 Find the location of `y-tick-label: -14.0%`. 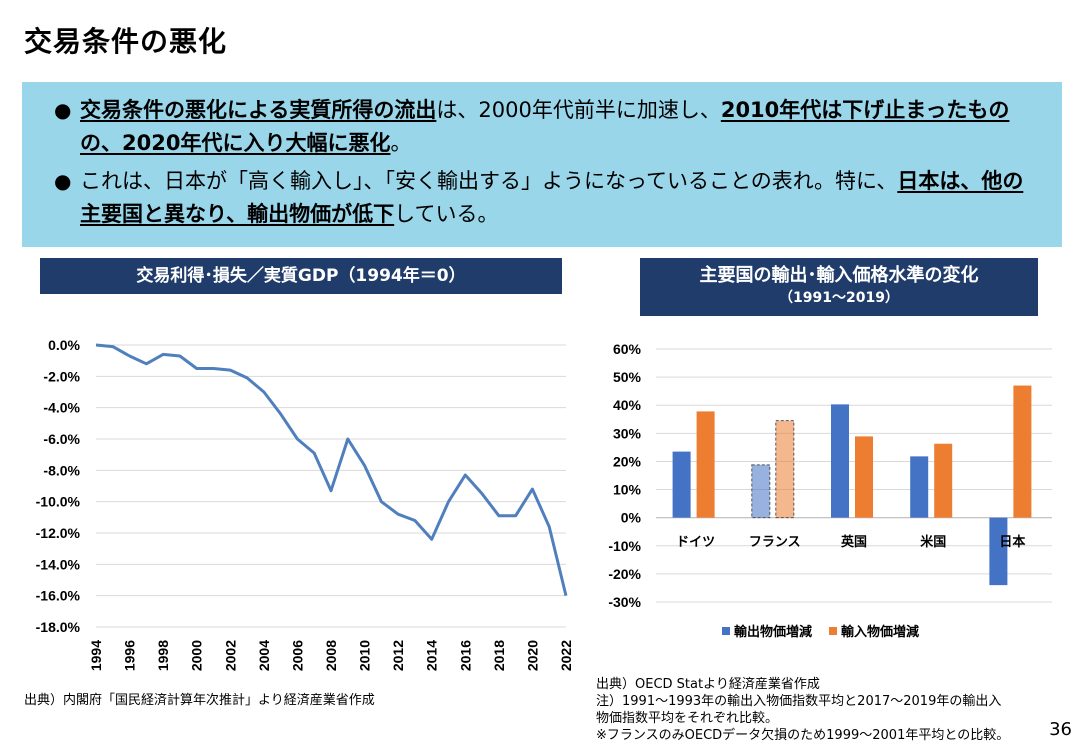

y-tick-label: -14.0% is located at coordinates (58, 564).